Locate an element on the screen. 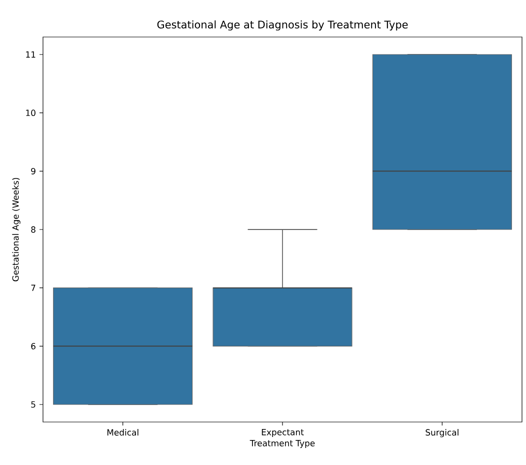 The image size is (526, 465). x-axis-title: Treatment Type is located at coordinates (282, 444).